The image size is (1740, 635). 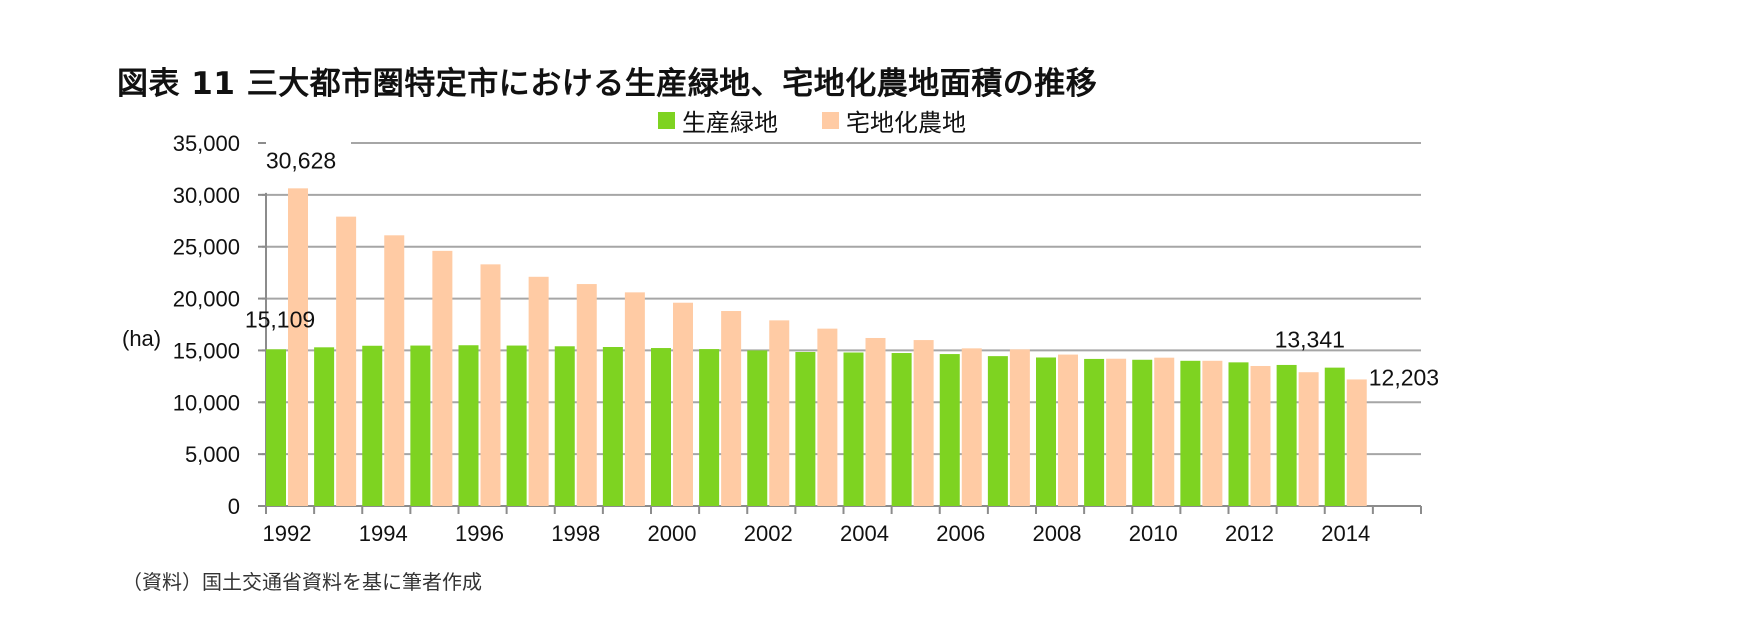 What do you see at coordinates (1094, 432) in the screenshot?
I see `bar-2009-green` at bounding box center [1094, 432].